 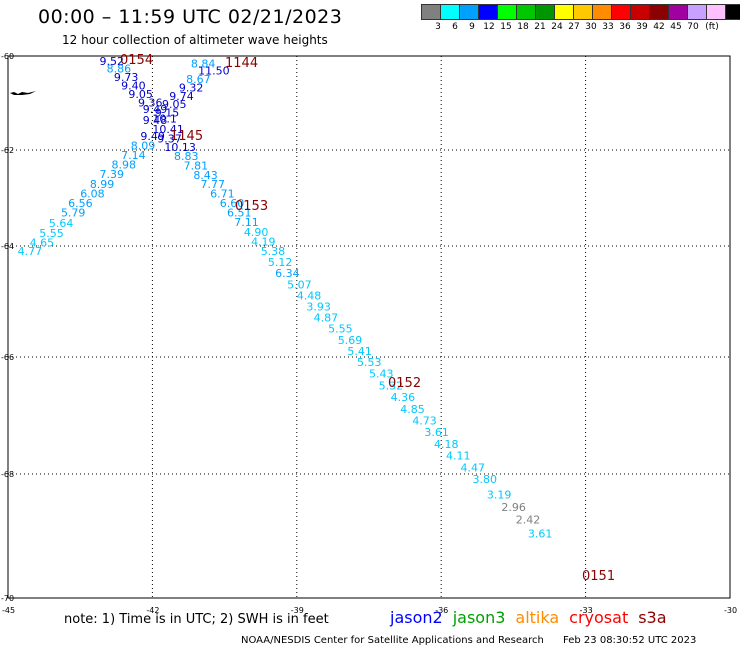 What do you see at coordinates (412, 409) in the screenshot?
I see `wave-height-value: 4.85` at bounding box center [412, 409].